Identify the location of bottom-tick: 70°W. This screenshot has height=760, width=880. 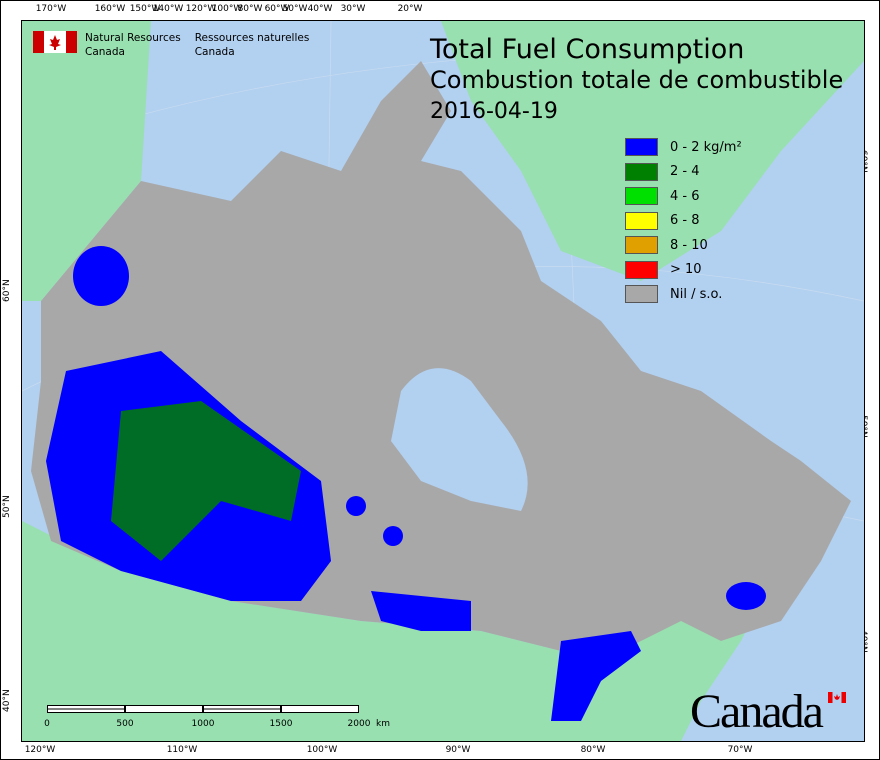
(740, 750).